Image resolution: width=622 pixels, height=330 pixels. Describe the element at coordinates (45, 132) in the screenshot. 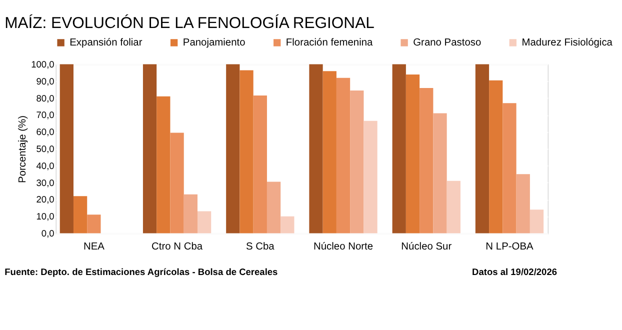

I see `y-tick-label: 60,0` at that location.